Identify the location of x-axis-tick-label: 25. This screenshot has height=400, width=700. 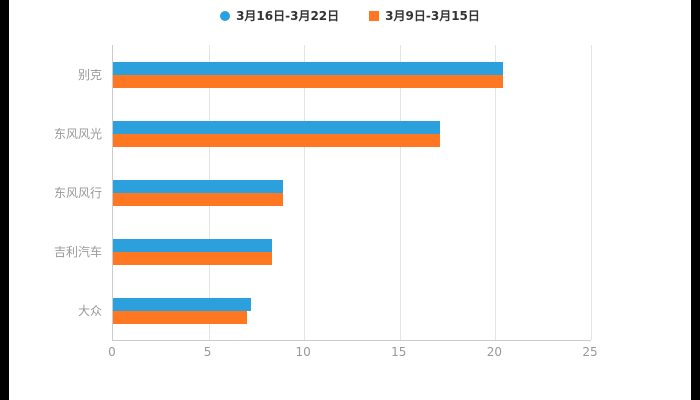
(590, 352).